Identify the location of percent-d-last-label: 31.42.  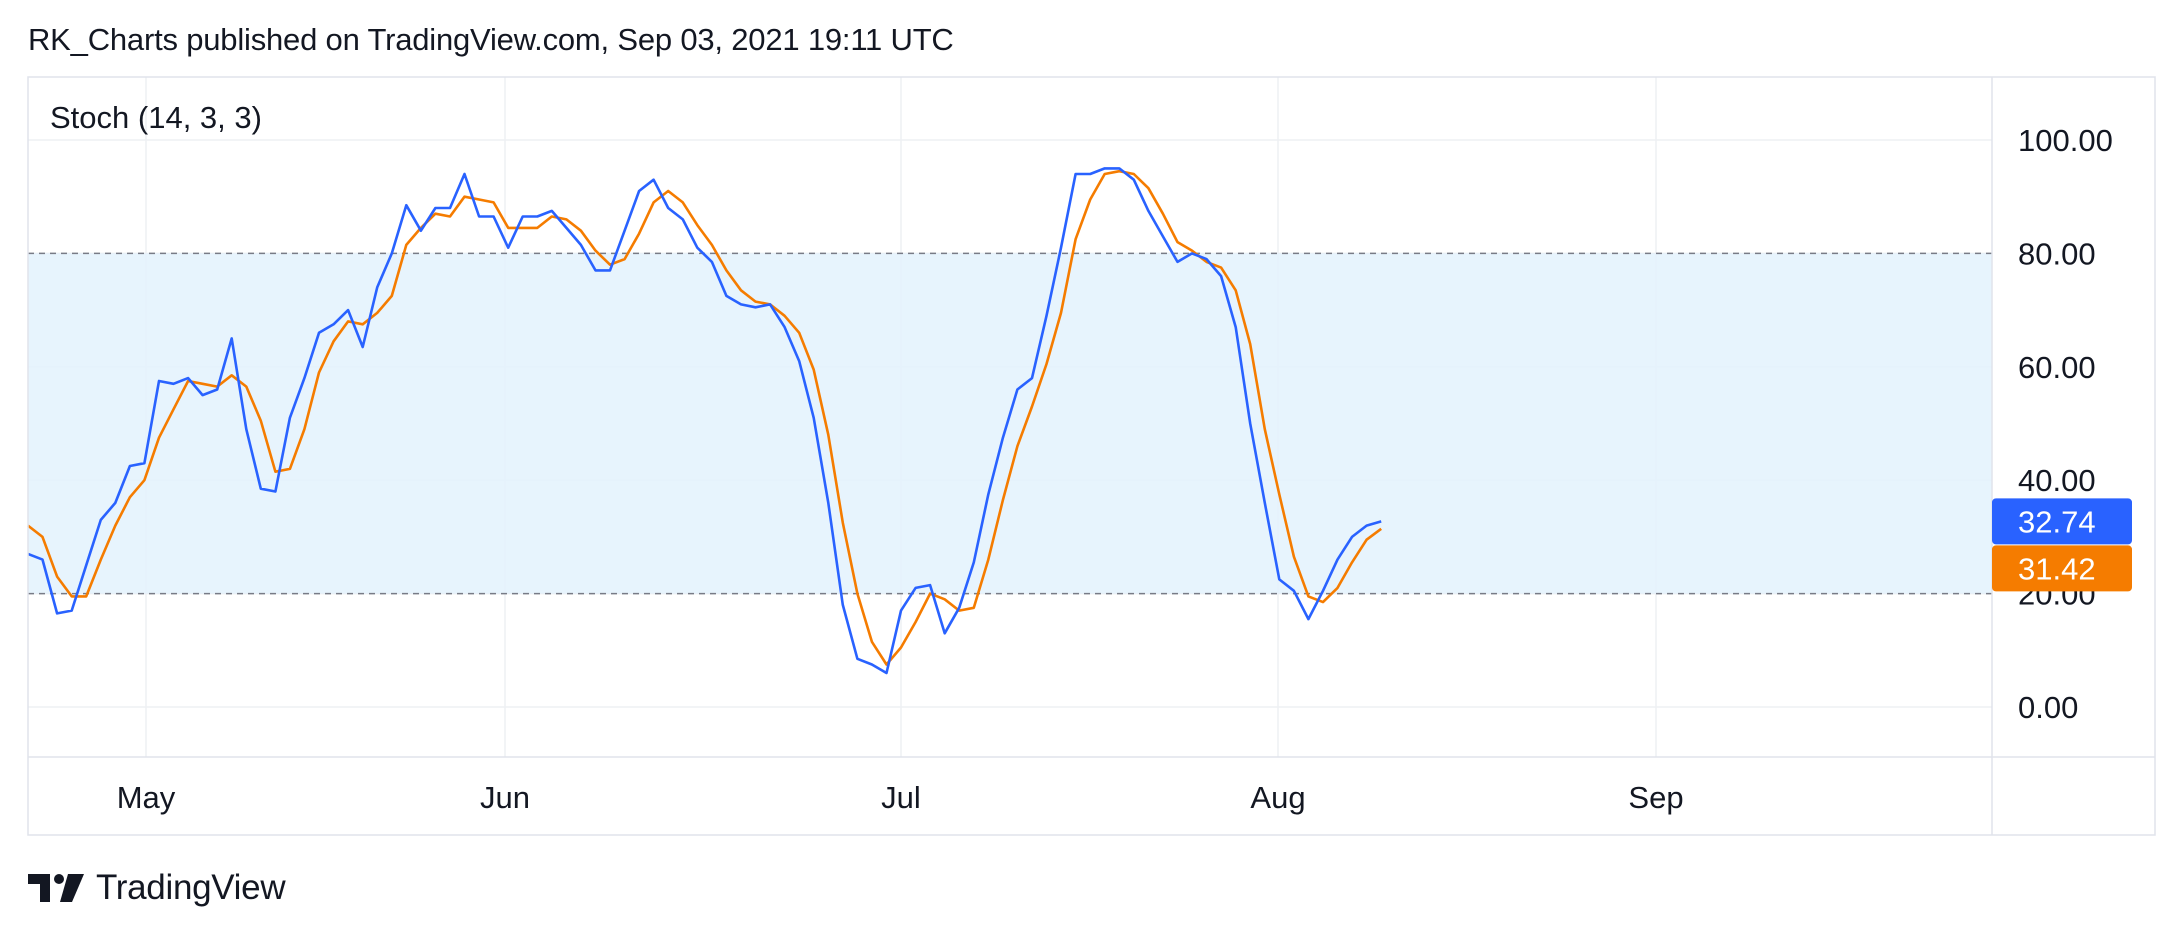
(2062, 568).